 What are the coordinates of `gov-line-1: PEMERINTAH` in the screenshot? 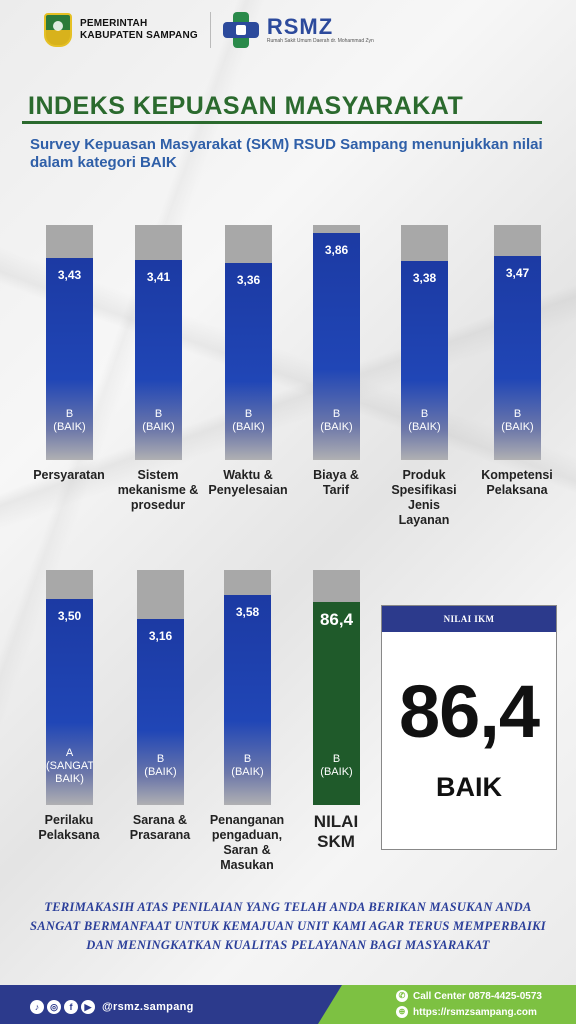 It's located at (114, 23).